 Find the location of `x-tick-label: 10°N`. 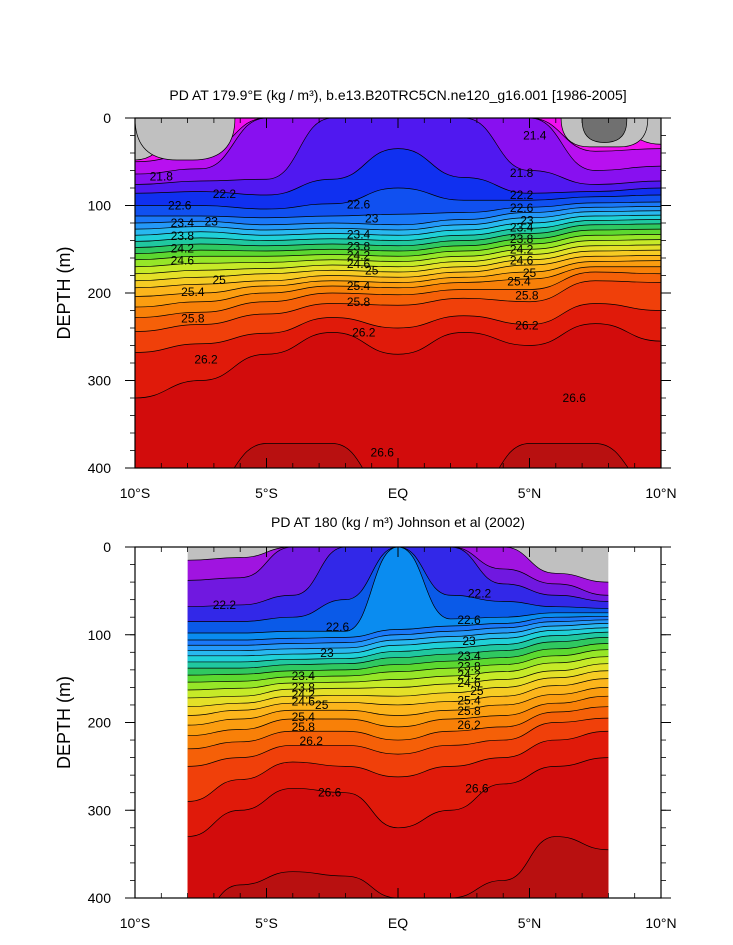

x-tick-label: 10°N is located at coordinates (660, 923).